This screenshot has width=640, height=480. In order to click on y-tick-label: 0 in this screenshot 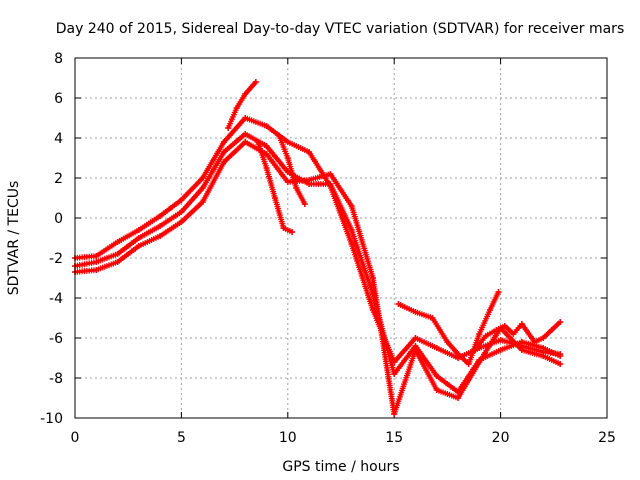, I will do `click(58, 219)`.